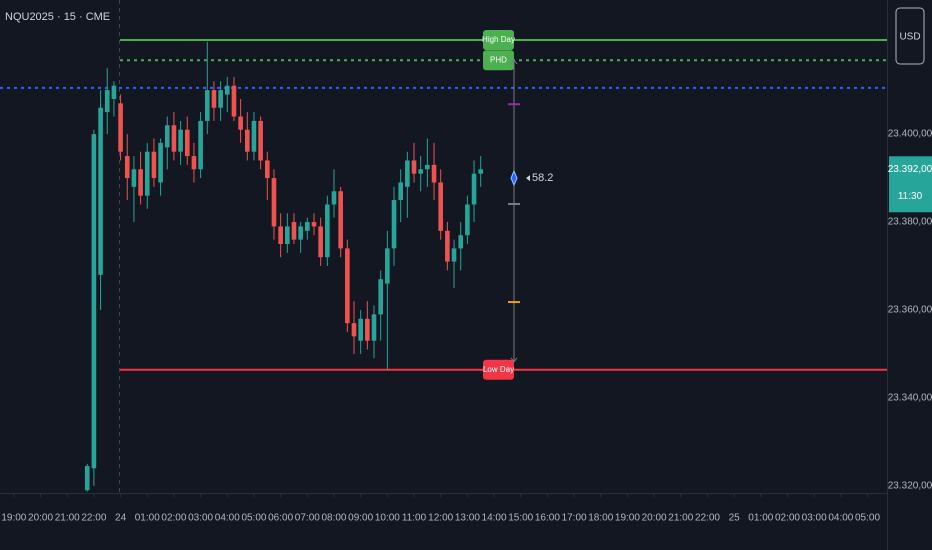  Describe the element at coordinates (280, 518) in the screenshot. I see `x-tick-label: 06:00` at that location.